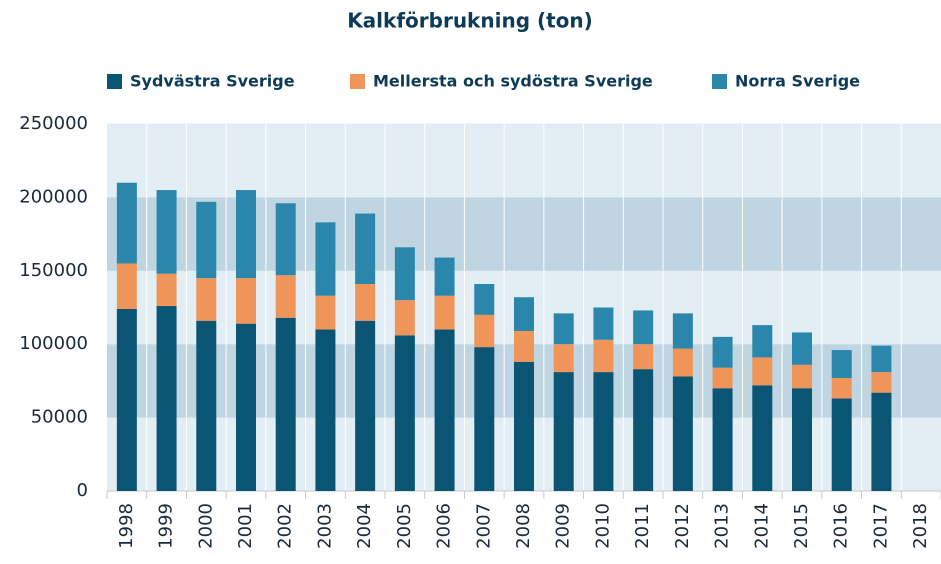  What do you see at coordinates (797, 81) in the screenshot?
I see `legend-label: Norra Sverige` at bounding box center [797, 81].